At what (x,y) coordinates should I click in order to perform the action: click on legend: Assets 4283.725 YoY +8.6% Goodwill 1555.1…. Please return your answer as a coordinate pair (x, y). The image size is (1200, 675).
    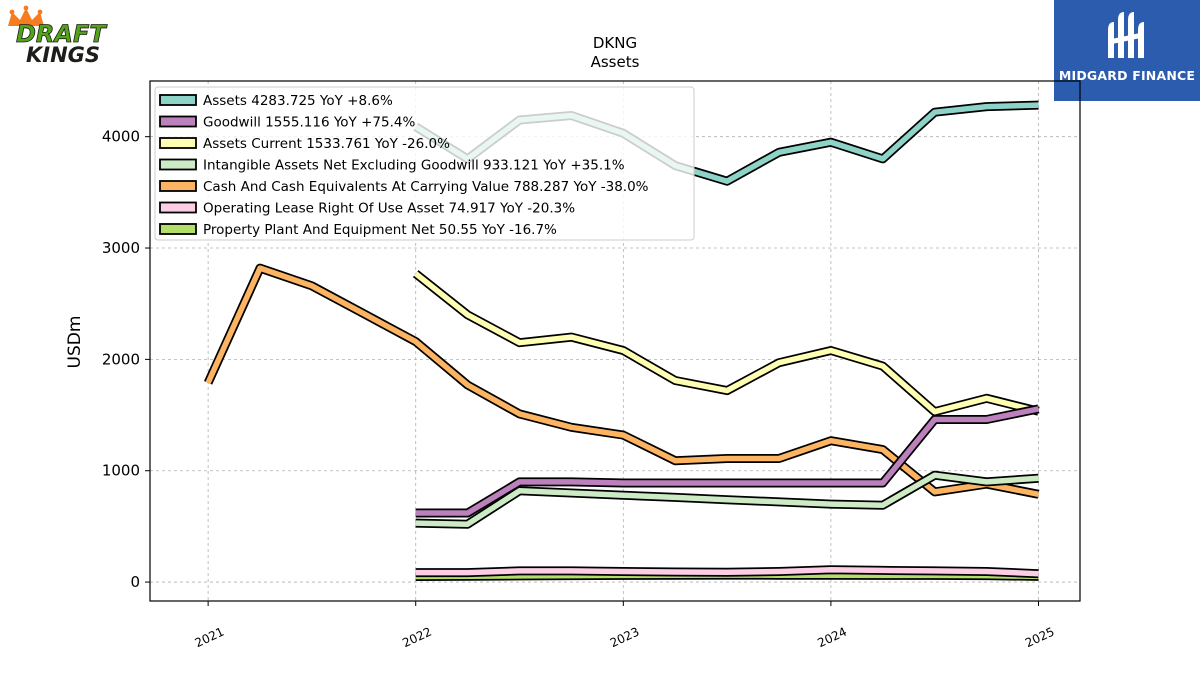
    Looking at the image, I should click on (424, 163).